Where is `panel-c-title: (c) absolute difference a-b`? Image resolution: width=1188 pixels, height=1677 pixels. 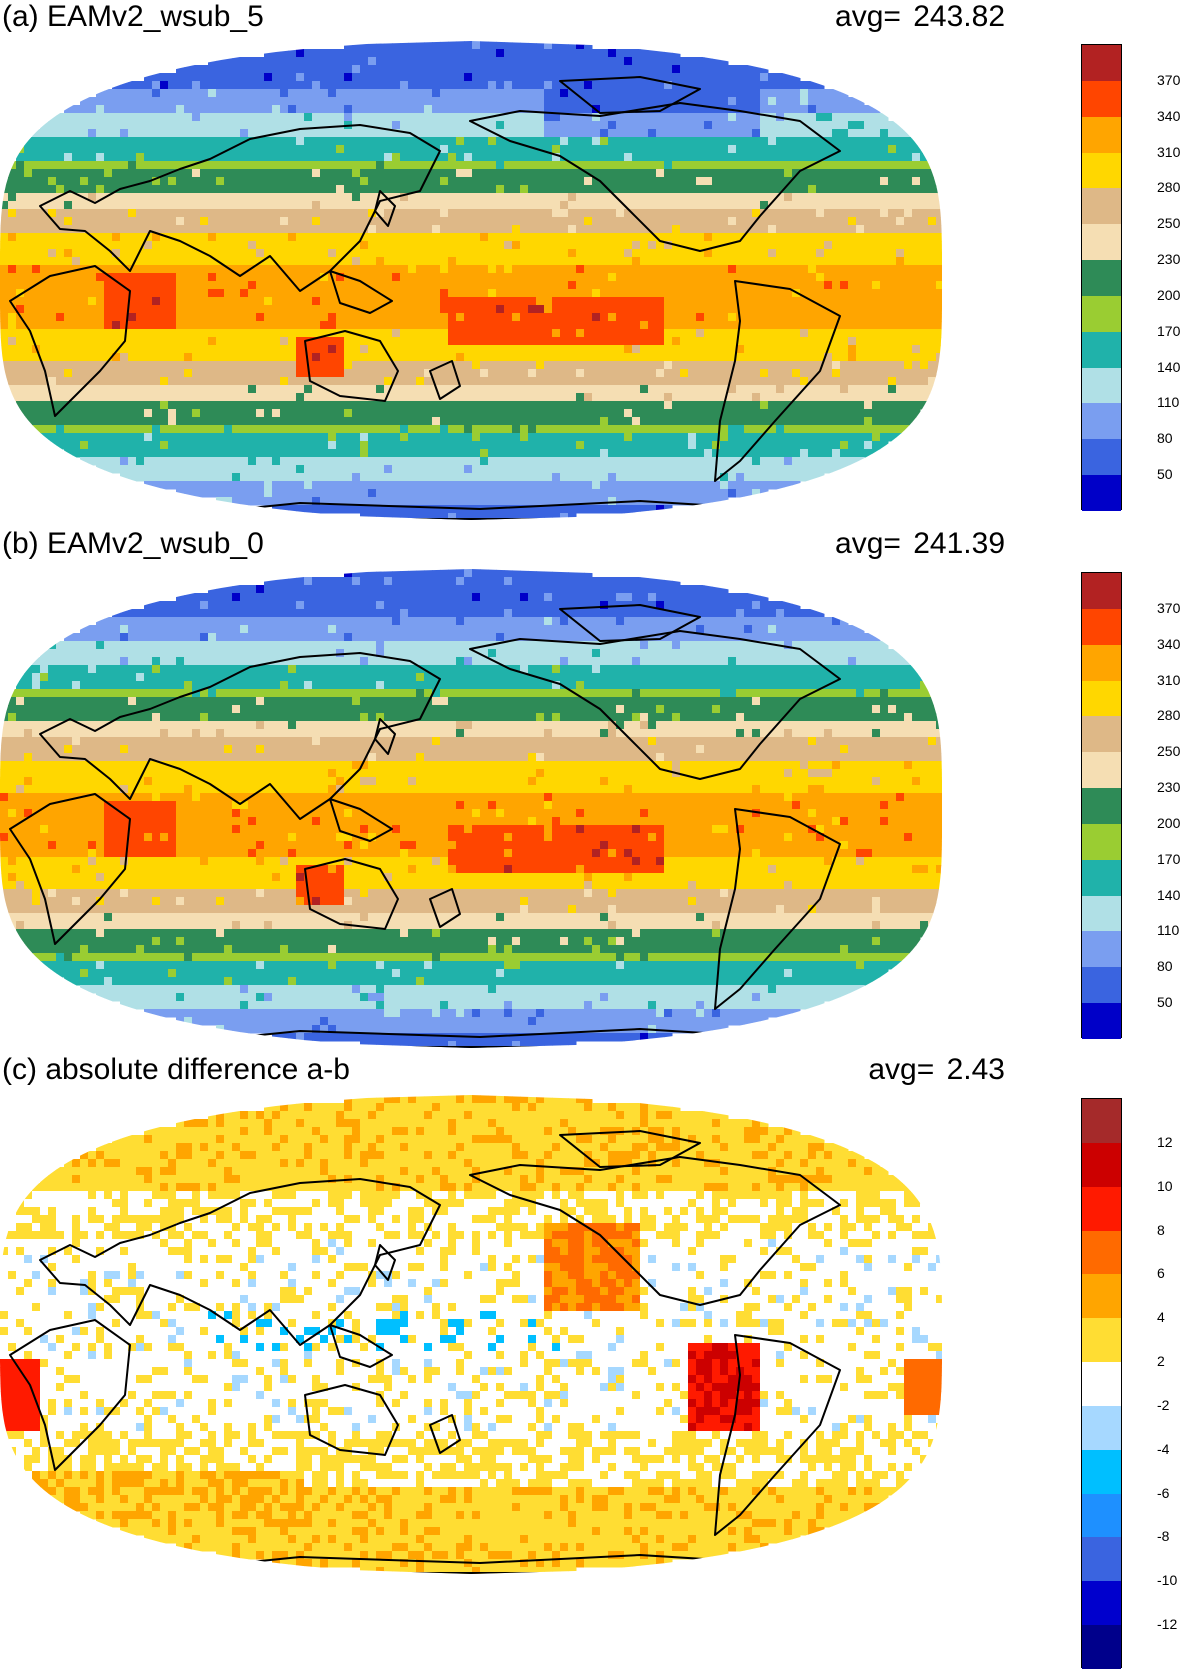 panel-c-title: (c) absolute difference a-b is located at coordinates (176, 1069).